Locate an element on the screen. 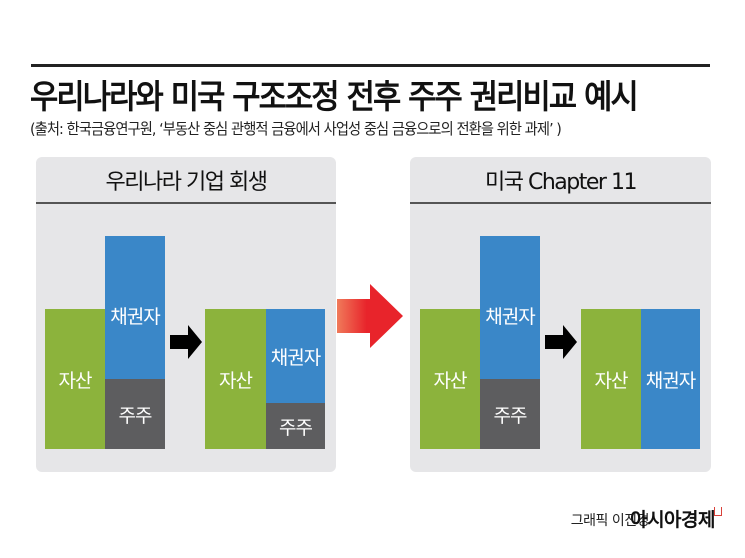 This screenshot has height=558, width=745. brand-logo: 아시아경제 is located at coordinates (672, 520).